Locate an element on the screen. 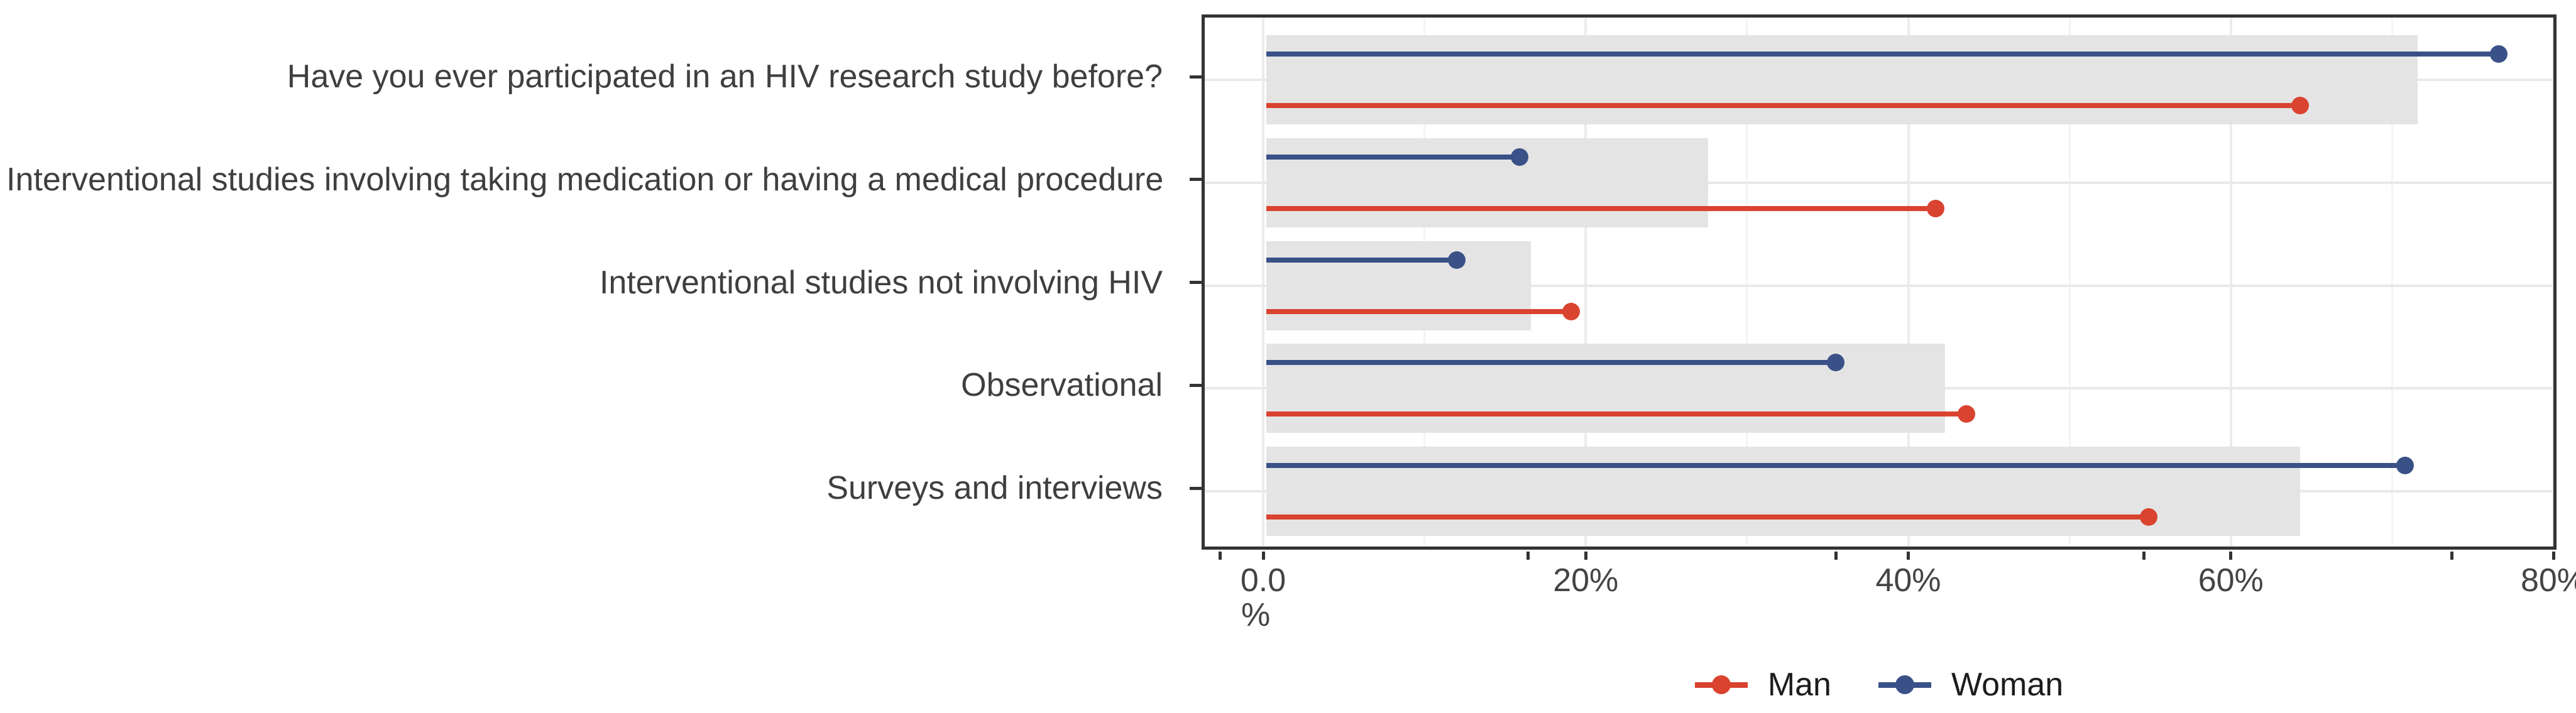  legend-key-man is located at coordinates (1721, 684).